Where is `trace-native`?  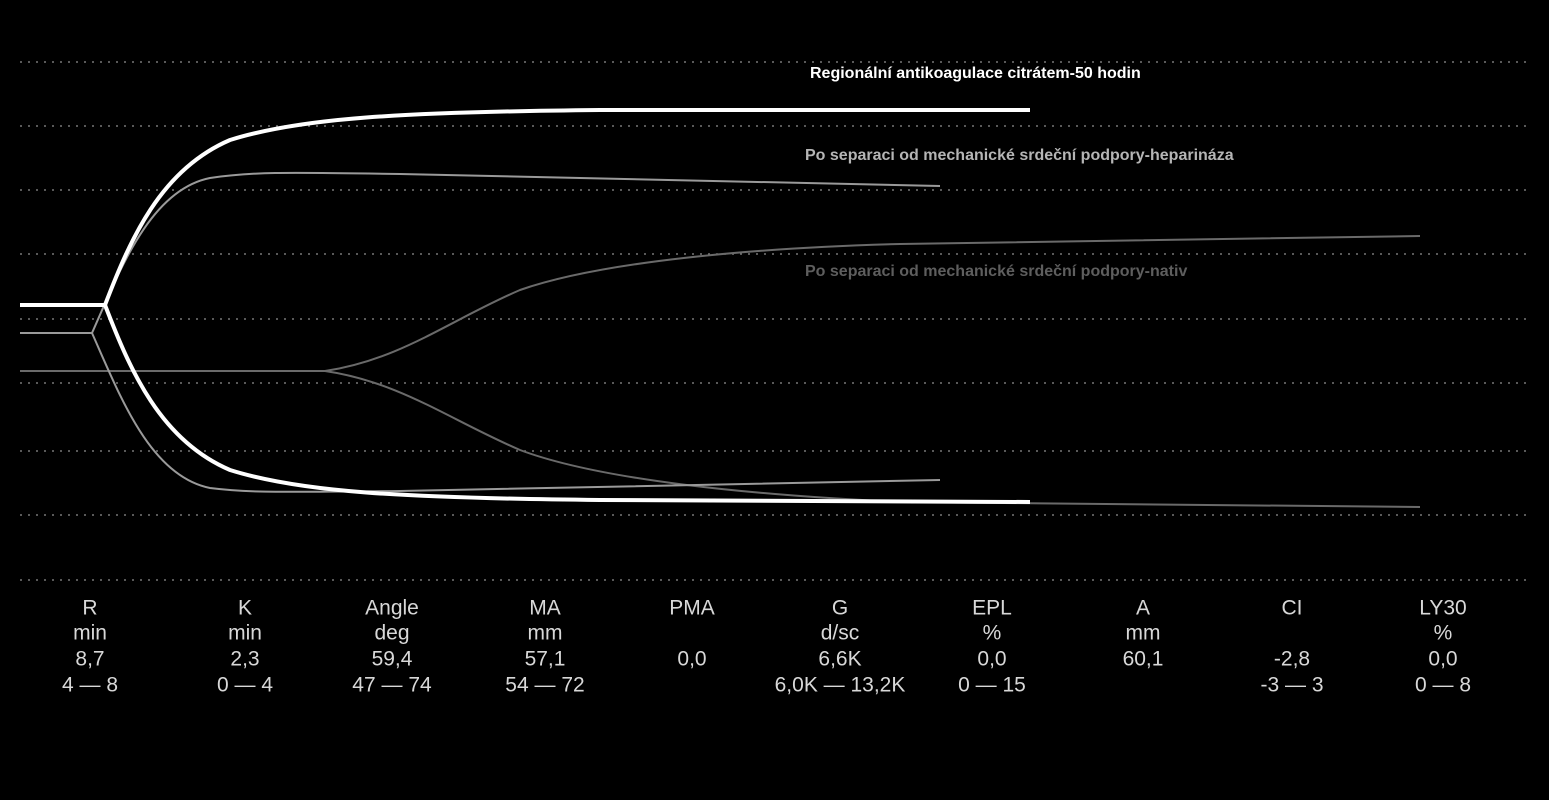
trace-native is located at coordinates (872, 439).